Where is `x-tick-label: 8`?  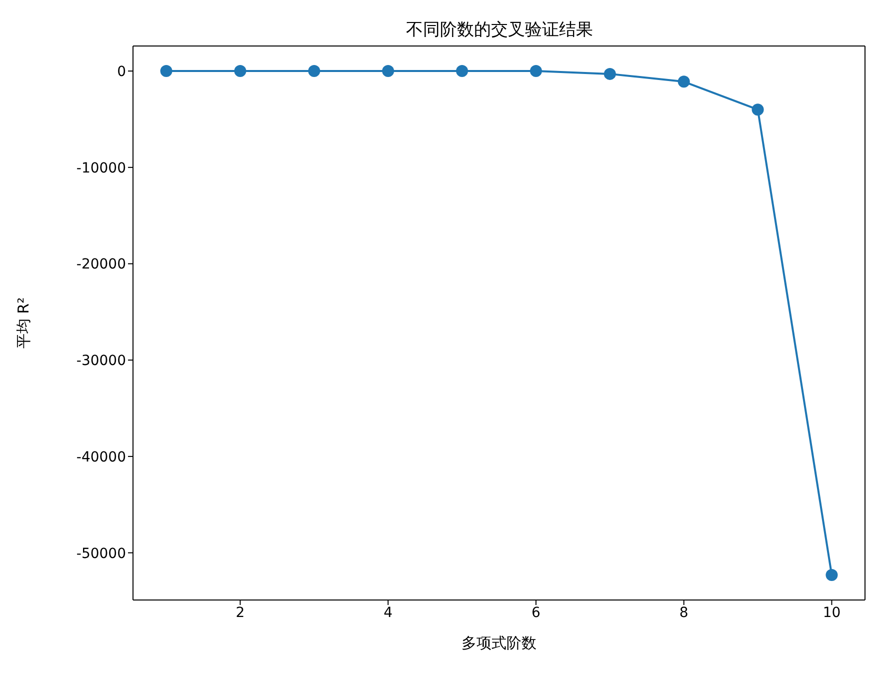
x-tick-label: 8 is located at coordinates (683, 612).